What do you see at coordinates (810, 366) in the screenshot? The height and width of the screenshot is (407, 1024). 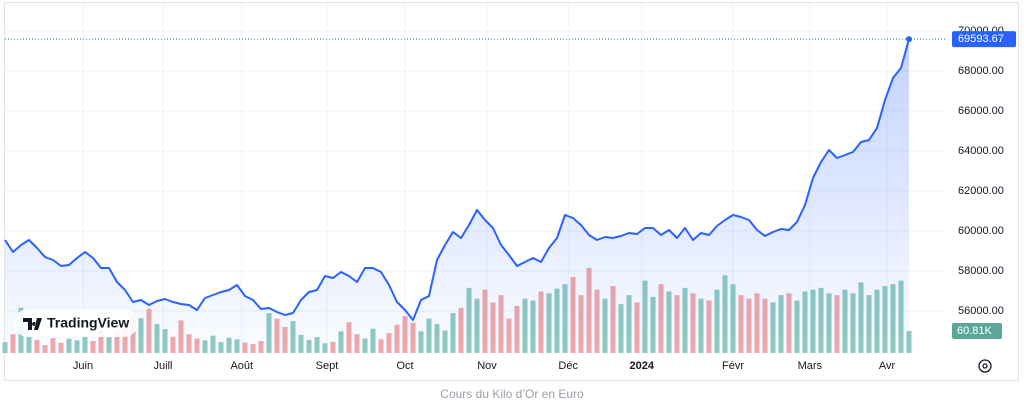 I see `x-tick-label: Mars` at bounding box center [810, 366].